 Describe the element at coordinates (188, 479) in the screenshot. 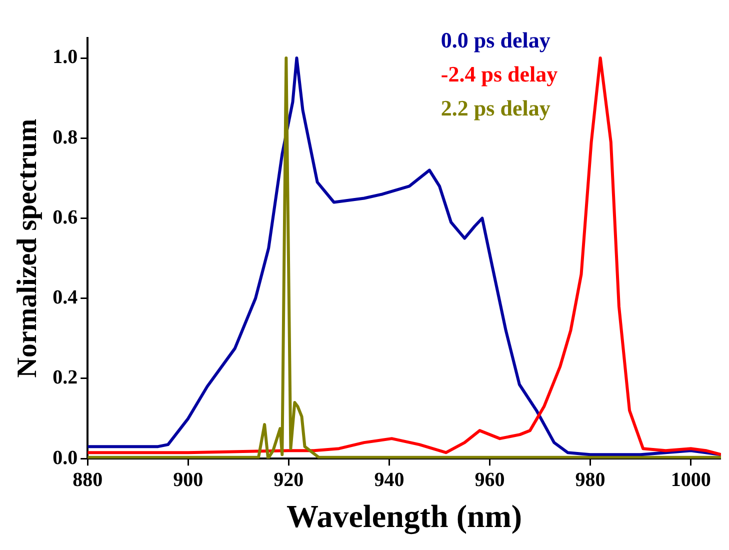

I see `x-tick-label: 900` at that location.